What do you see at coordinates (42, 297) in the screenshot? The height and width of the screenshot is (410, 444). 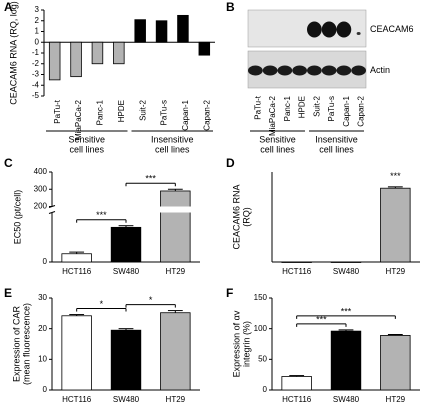 I see `y-tick-label: 30` at bounding box center [42, 297].